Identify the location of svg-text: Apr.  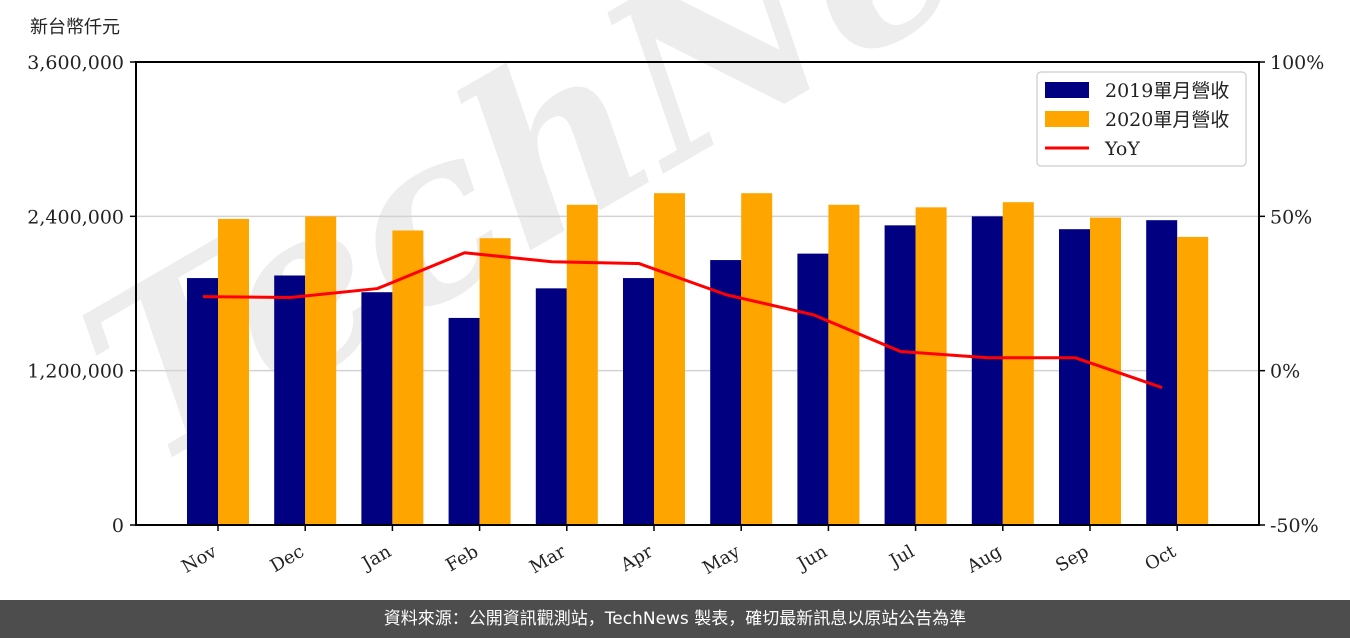
(636, 558).